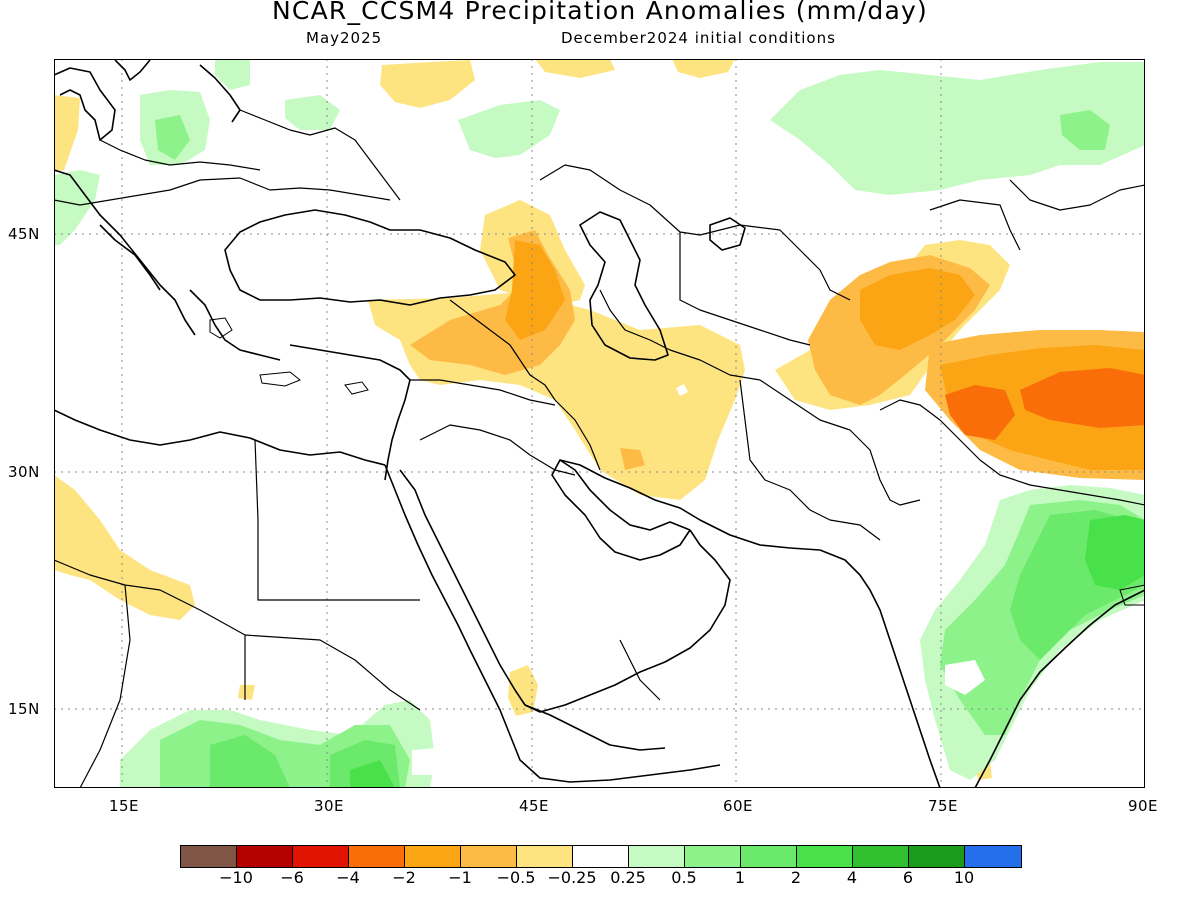 The height and width of the screenshot is (900, 1200). What do you see at coordinates (534, 806) in the screenshot?
I see `lon-label-45e: 45E` at bounding box center [534, 806].